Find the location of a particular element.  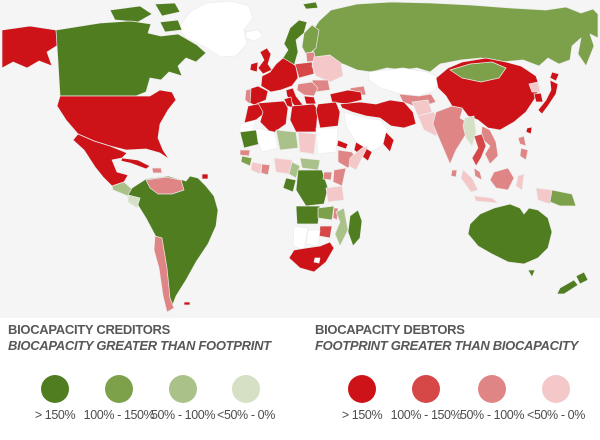

region-portugal is located at coordinates (248, 96).